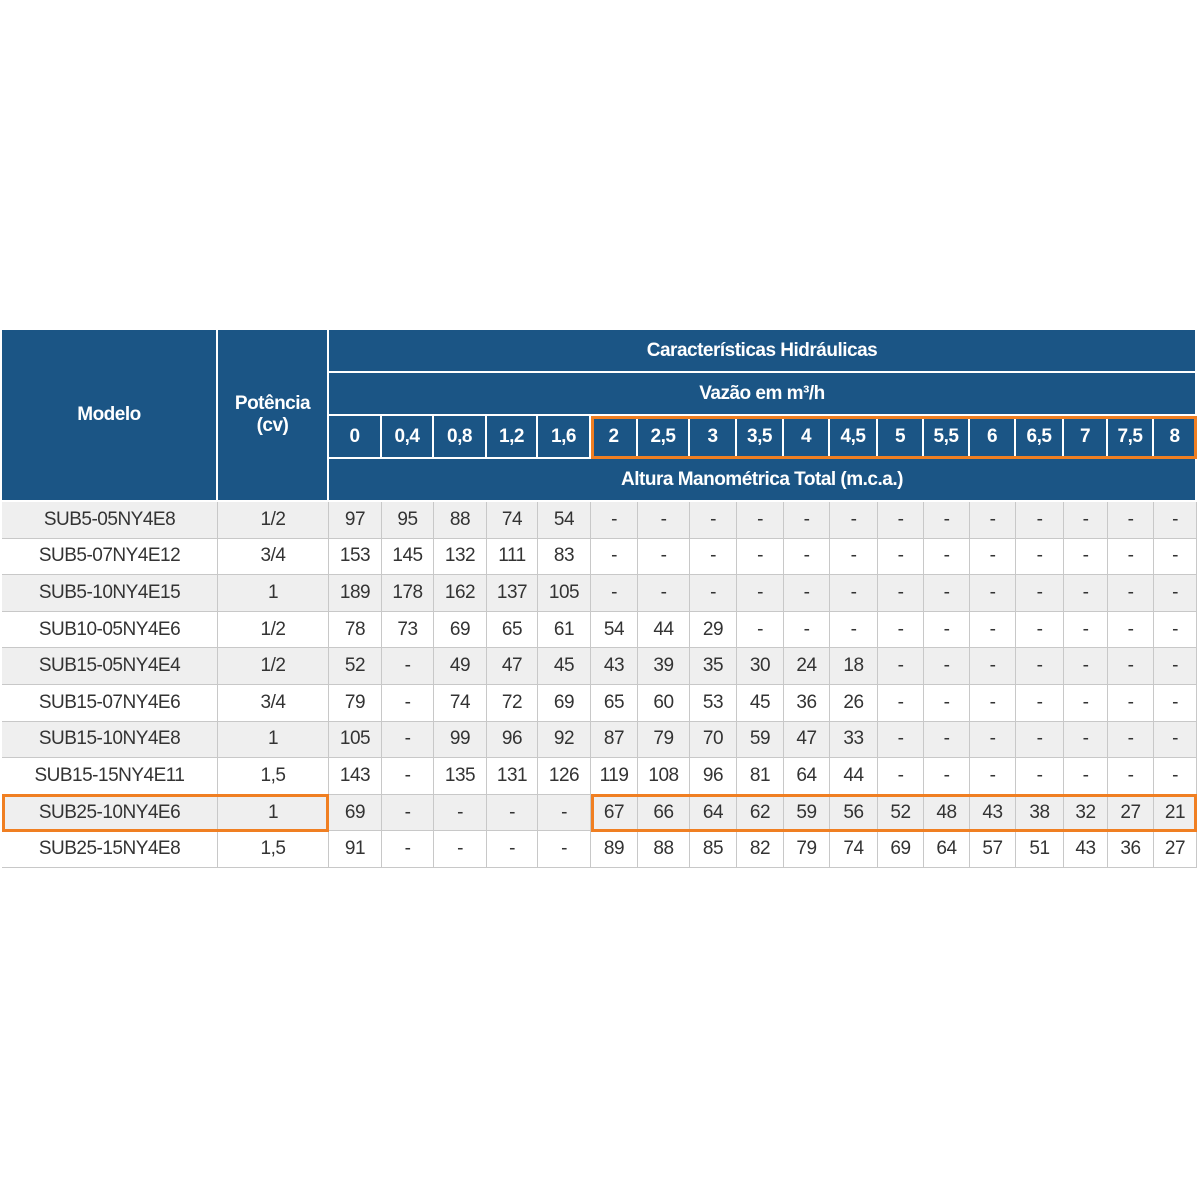 The image size is (1200, 1200). I want to click on power-cell: 1/2, so click(273, 520).